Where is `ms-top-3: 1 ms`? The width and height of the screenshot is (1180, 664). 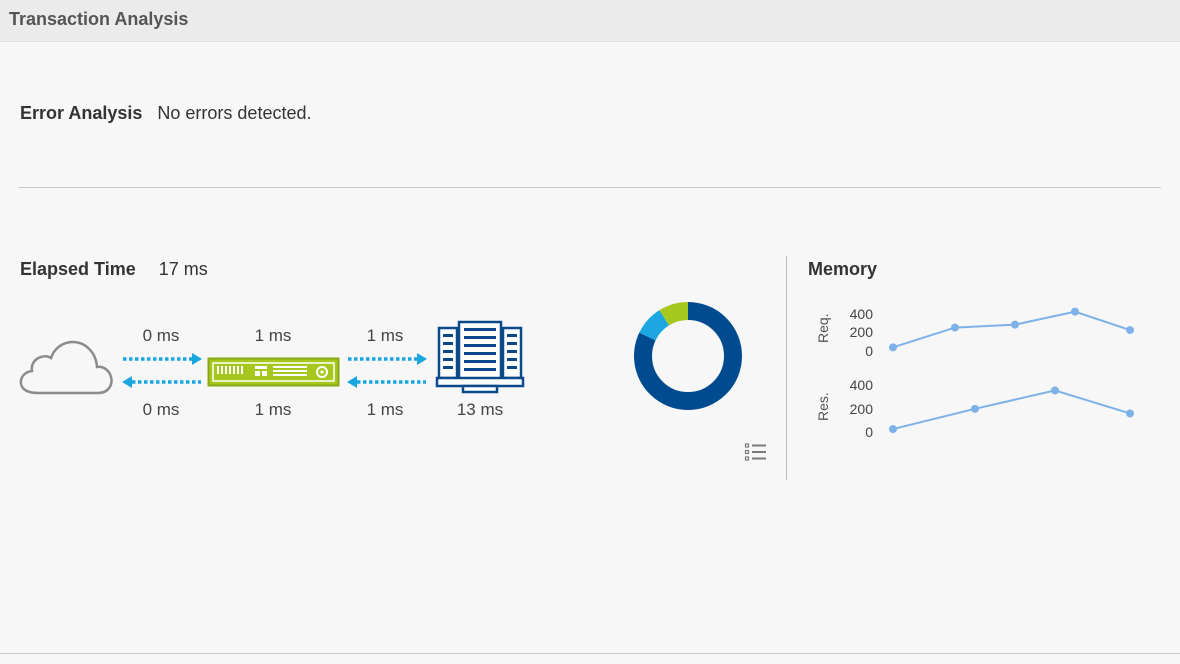
ms-top-3: 1 ms is located at coordinates (385, 335).